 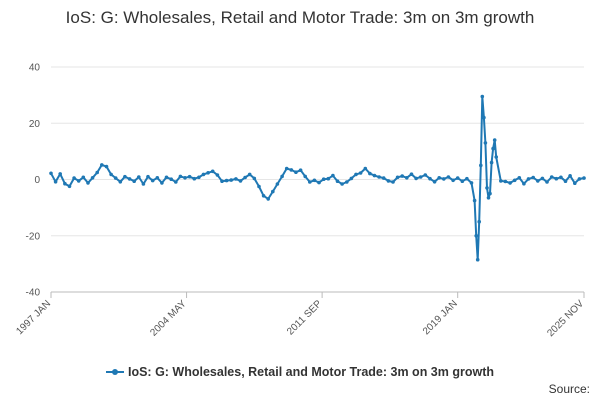 What do you see at coordinates (33, 236) in the screenshot?
I see `y-tick-label: -20` at bounding box center [33, 236].